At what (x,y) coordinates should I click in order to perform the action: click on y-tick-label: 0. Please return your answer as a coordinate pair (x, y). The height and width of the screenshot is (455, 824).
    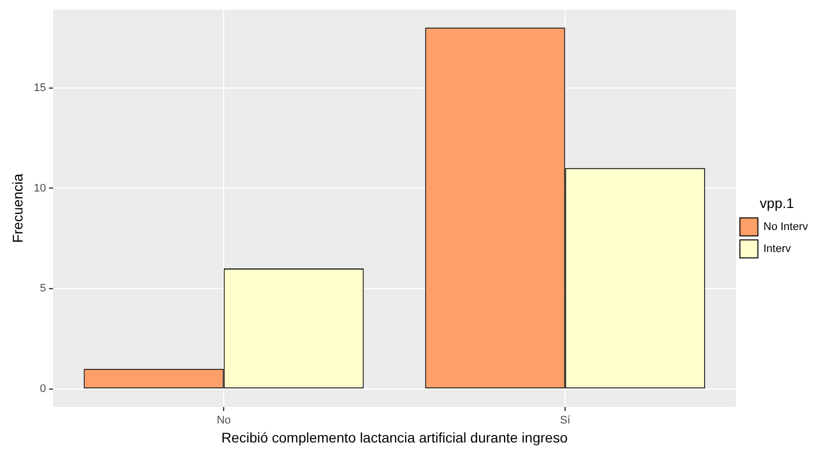
    Looking at the image, I should click on (43, 388).